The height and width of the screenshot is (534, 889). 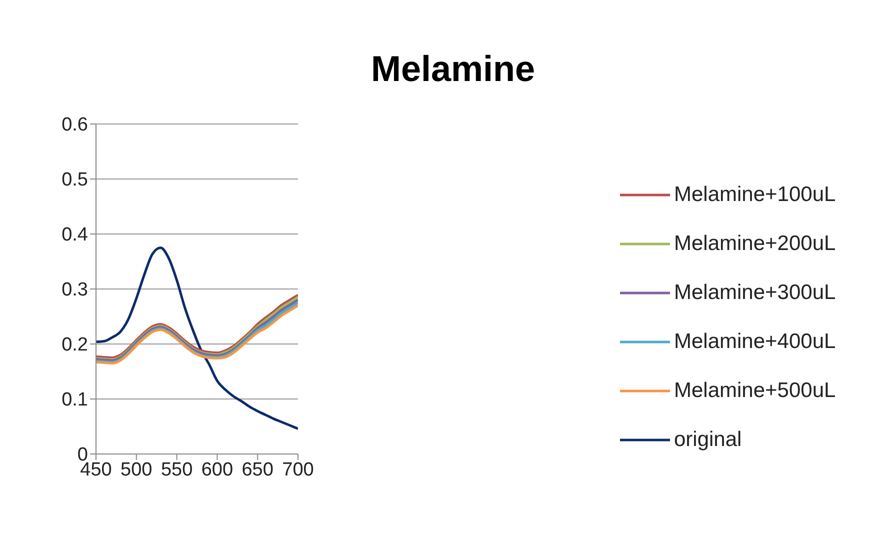 What do you see at coordinates (755, 292) in the screenshot?
I see `legend-label: Melamine+300uL` at bounding box center [755, 292].